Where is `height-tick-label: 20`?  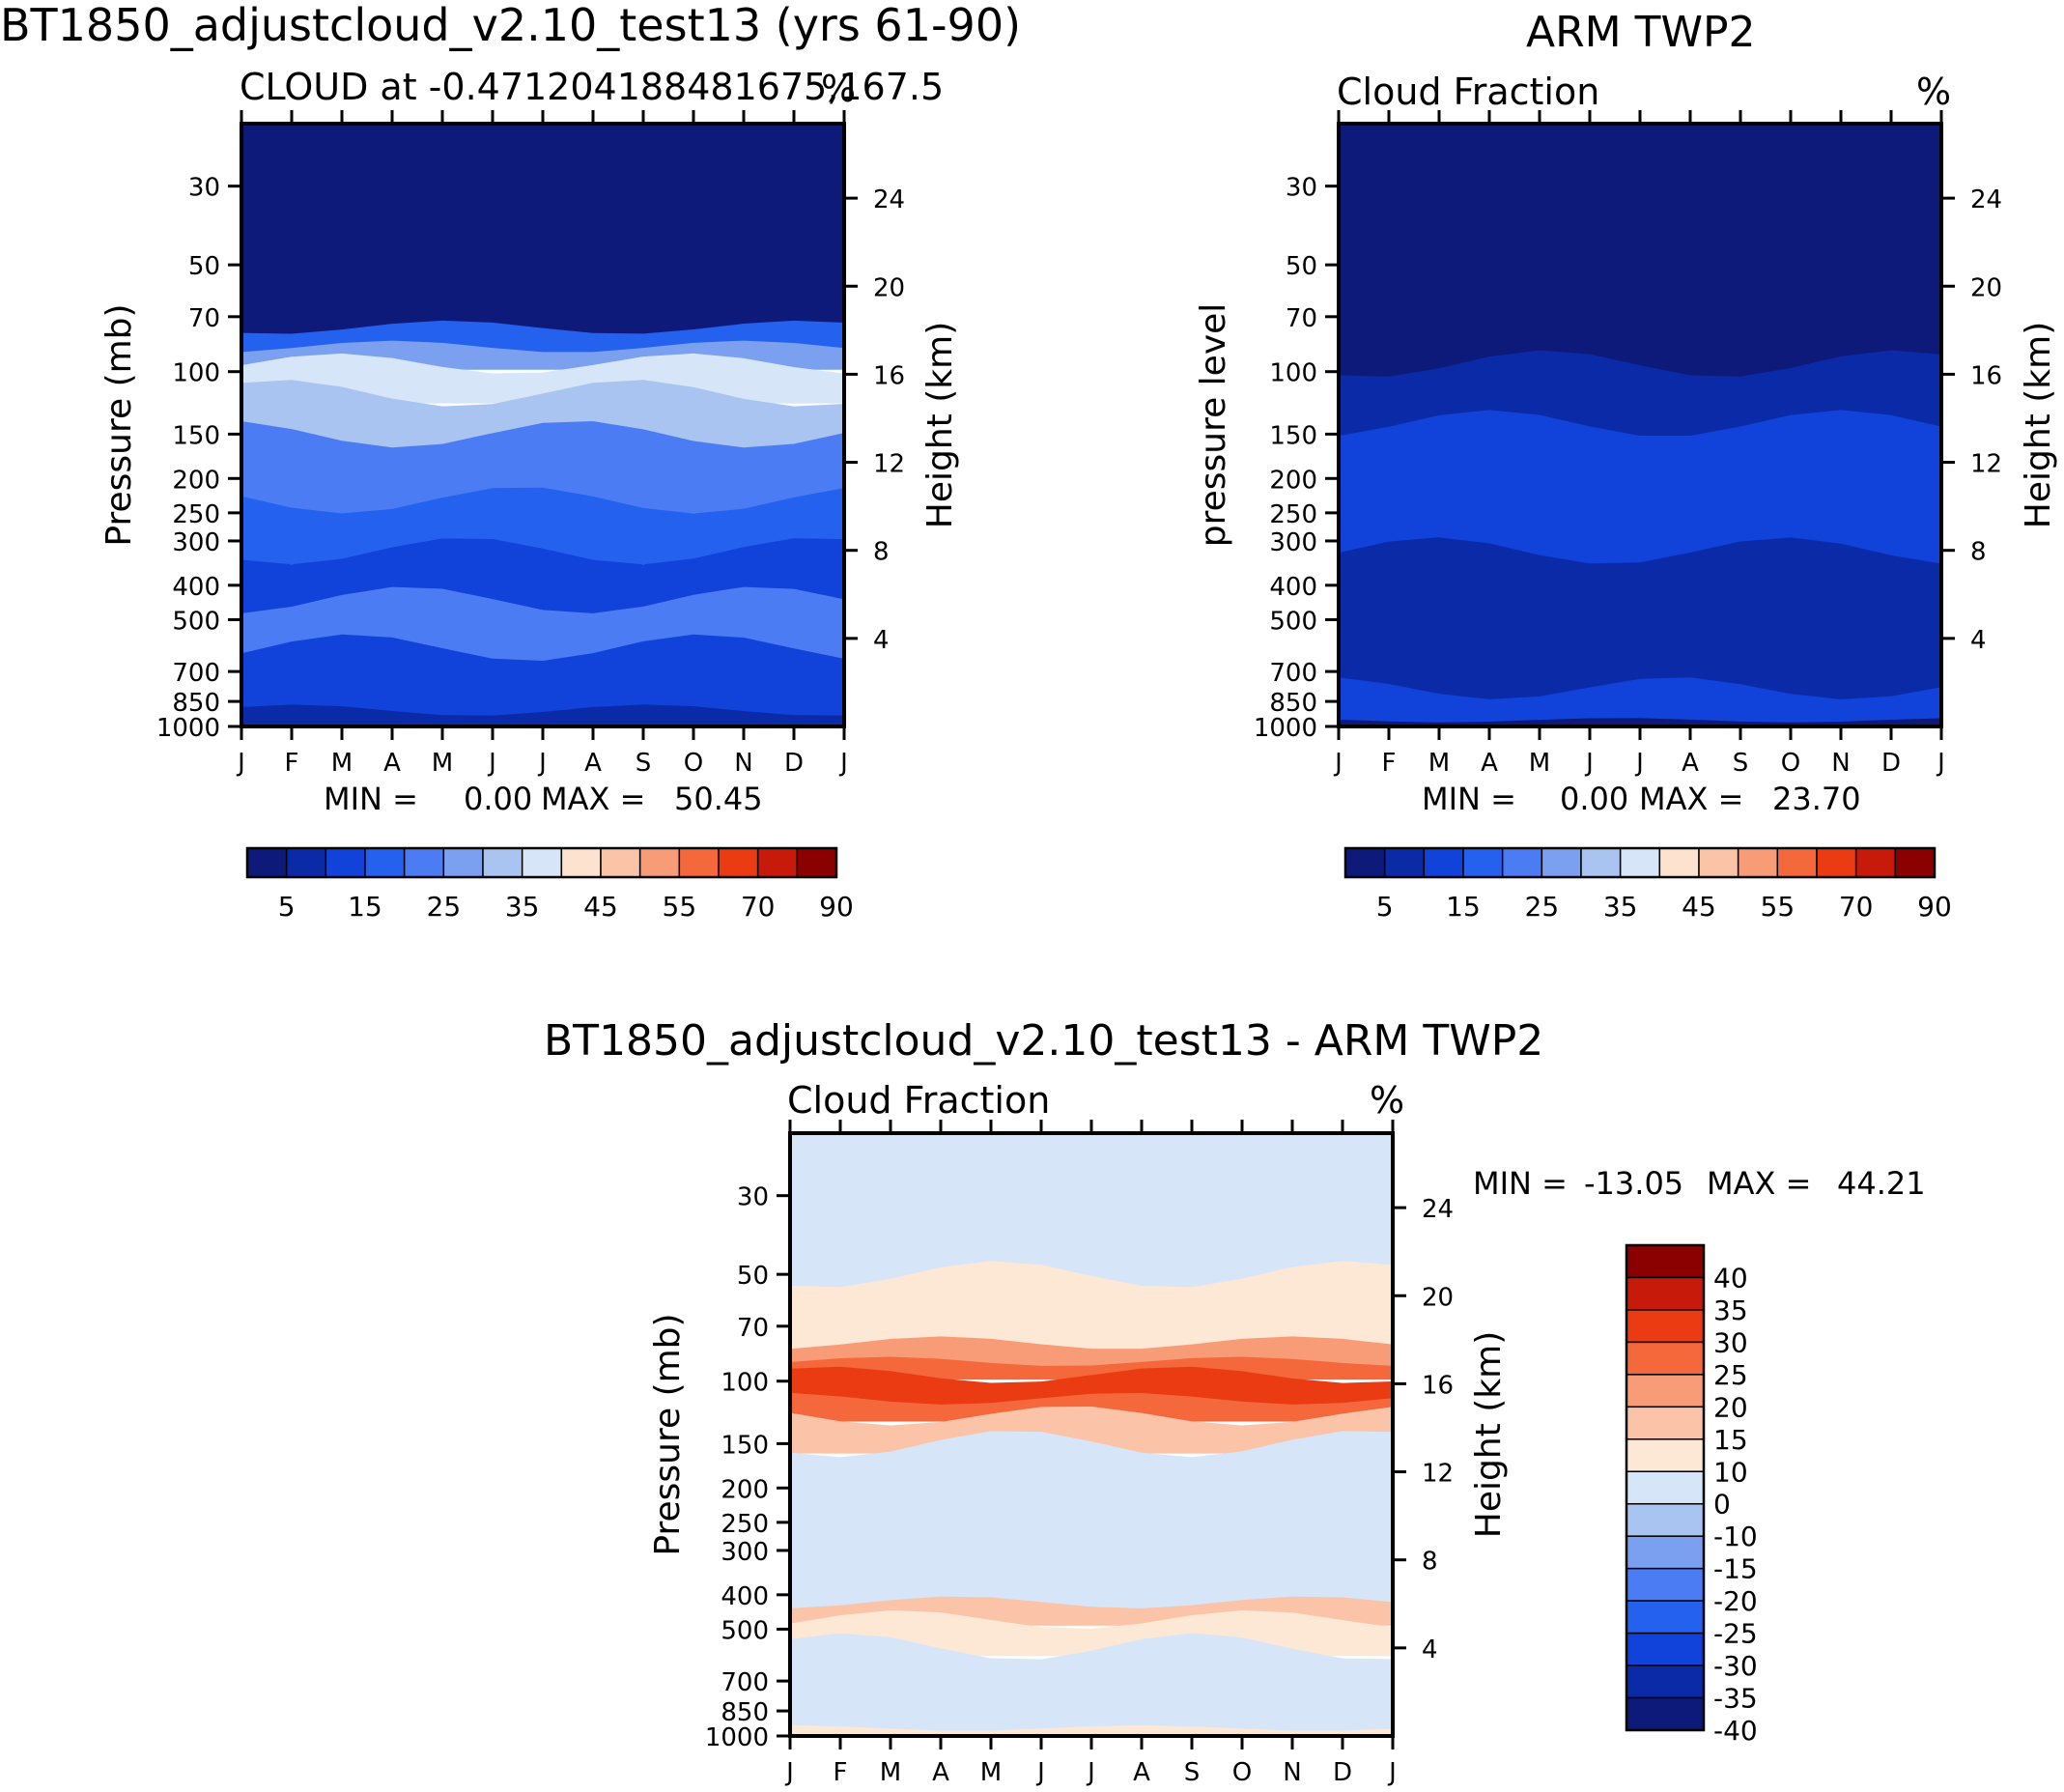 height-tick-label: 20 is located at coordinates (889, 287).